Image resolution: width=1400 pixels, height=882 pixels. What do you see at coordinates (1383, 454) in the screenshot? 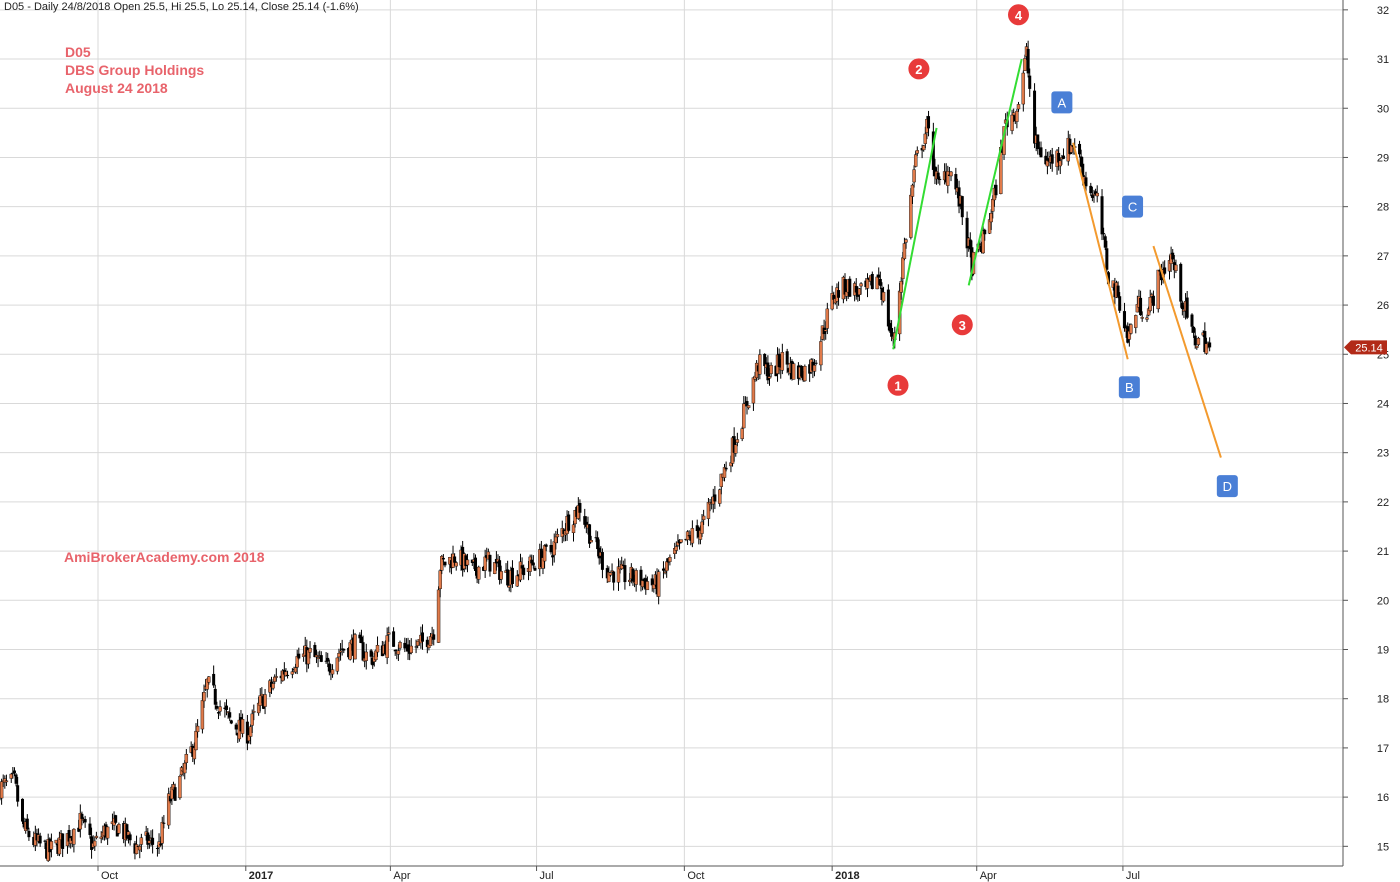
I see `y-tick-label: 23` at bounding box center [1383, 454].